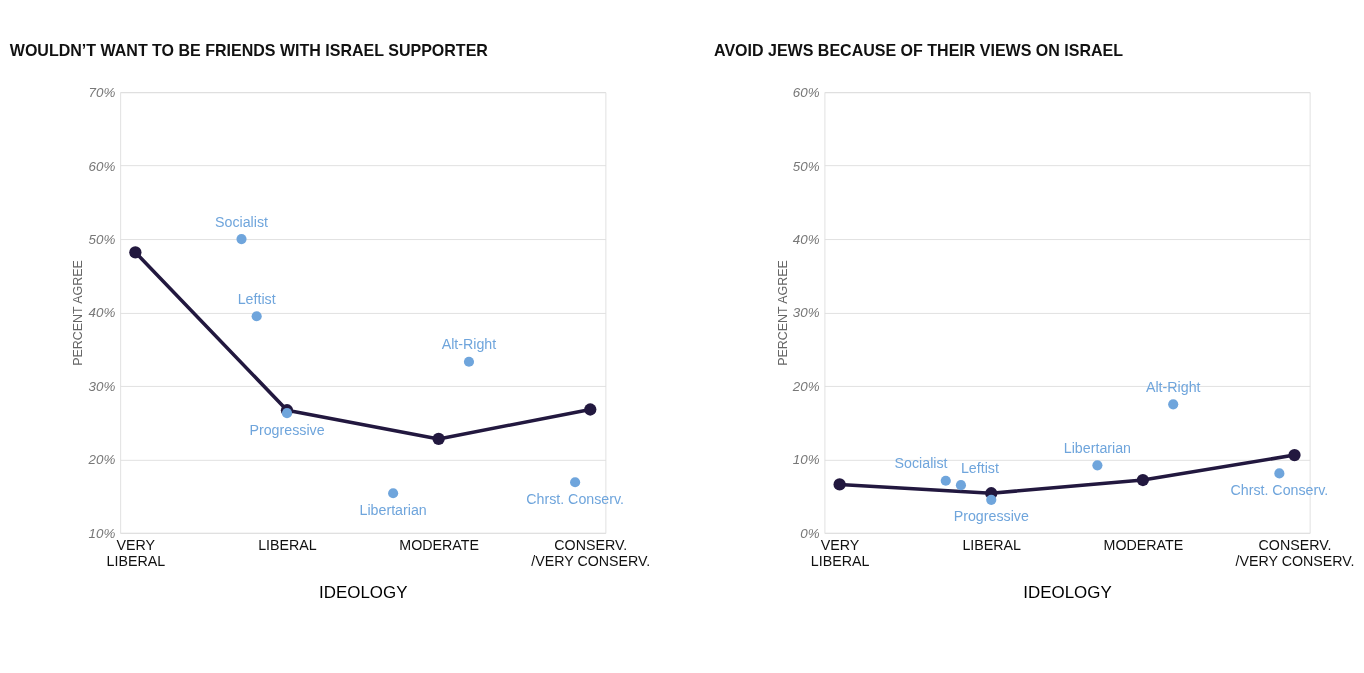 This screenshot has height=673, width=1364. I want to click on y-tick-label: 70%, so click(102, 93).